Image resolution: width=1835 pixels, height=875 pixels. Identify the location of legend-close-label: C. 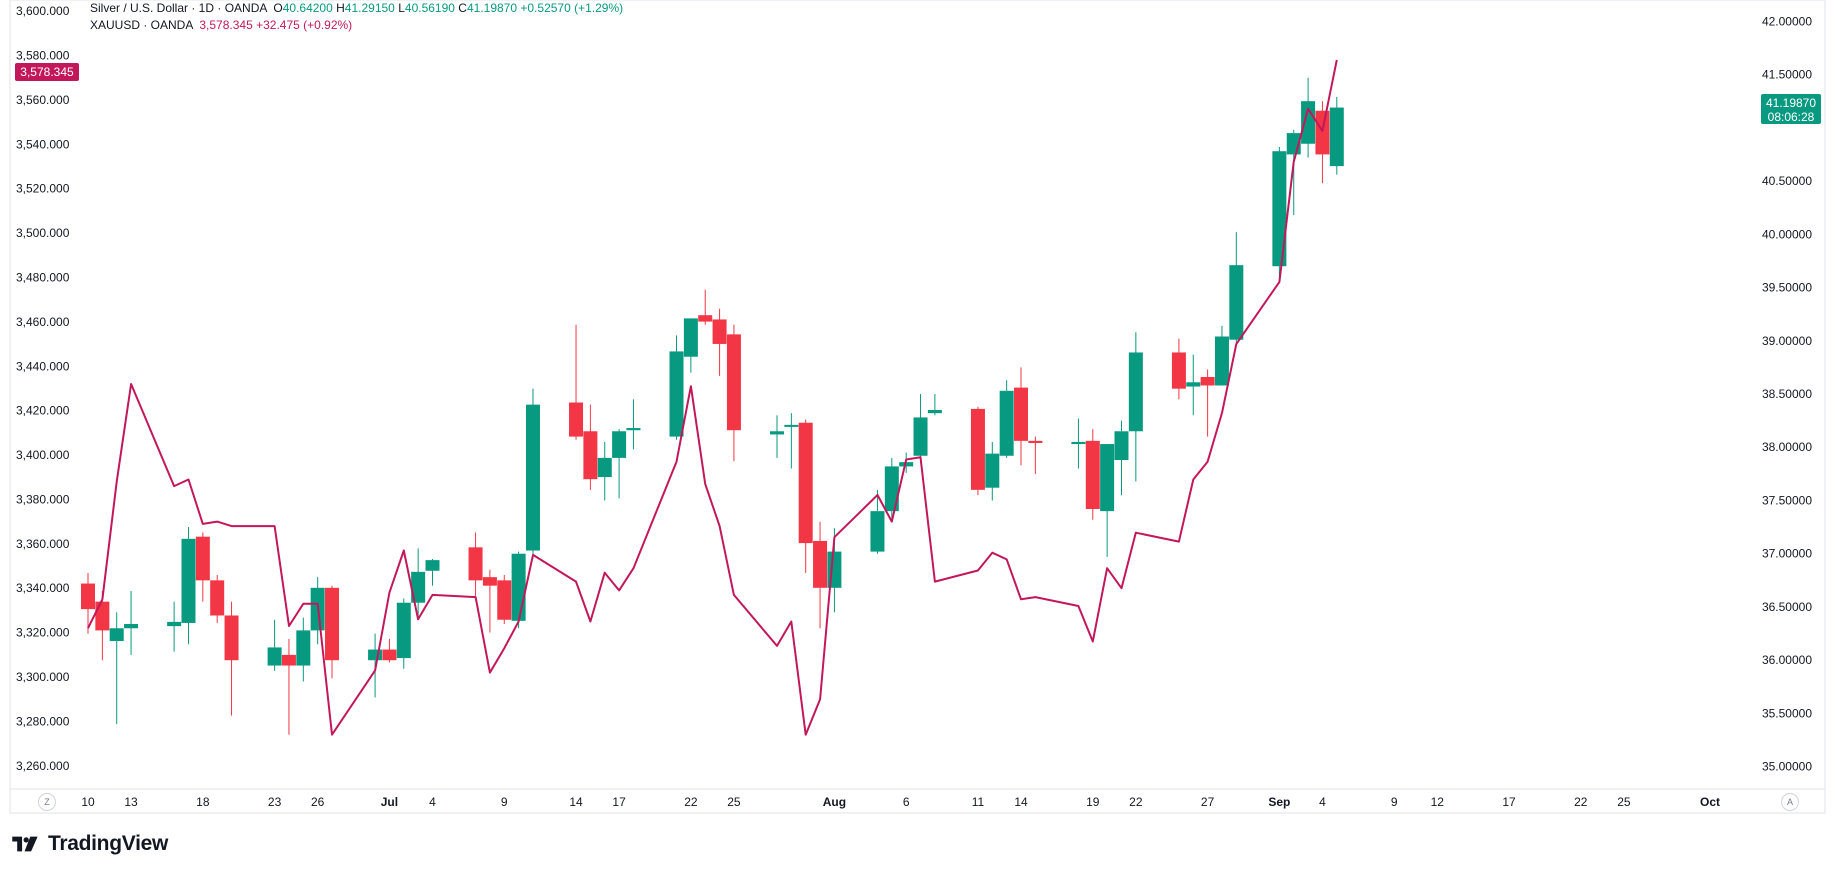
(462, 8).